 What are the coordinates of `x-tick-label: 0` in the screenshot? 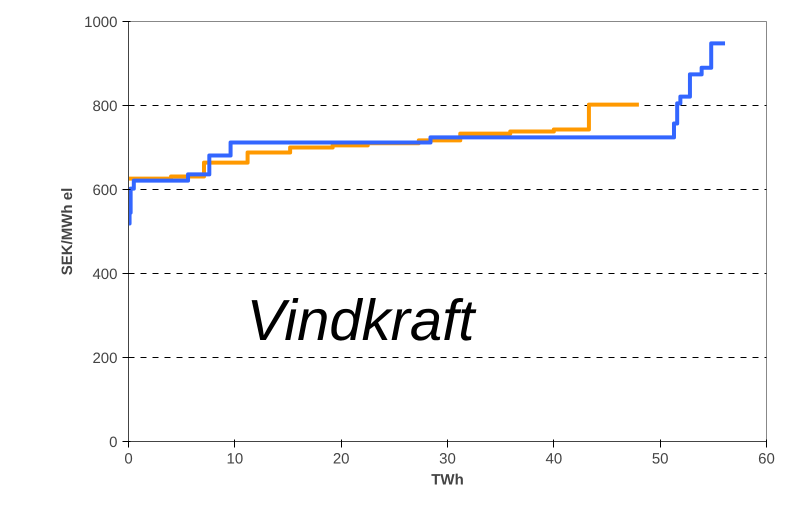 It's located at (128, 459).